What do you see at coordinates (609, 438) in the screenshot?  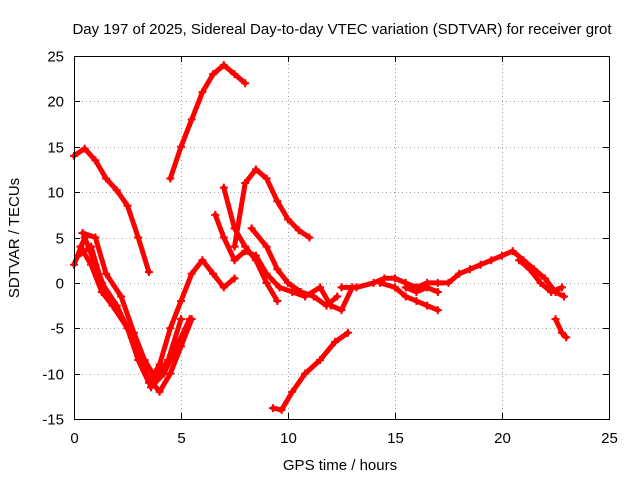 I see `x-tick-label: 25` at bounding box center [609, 438].